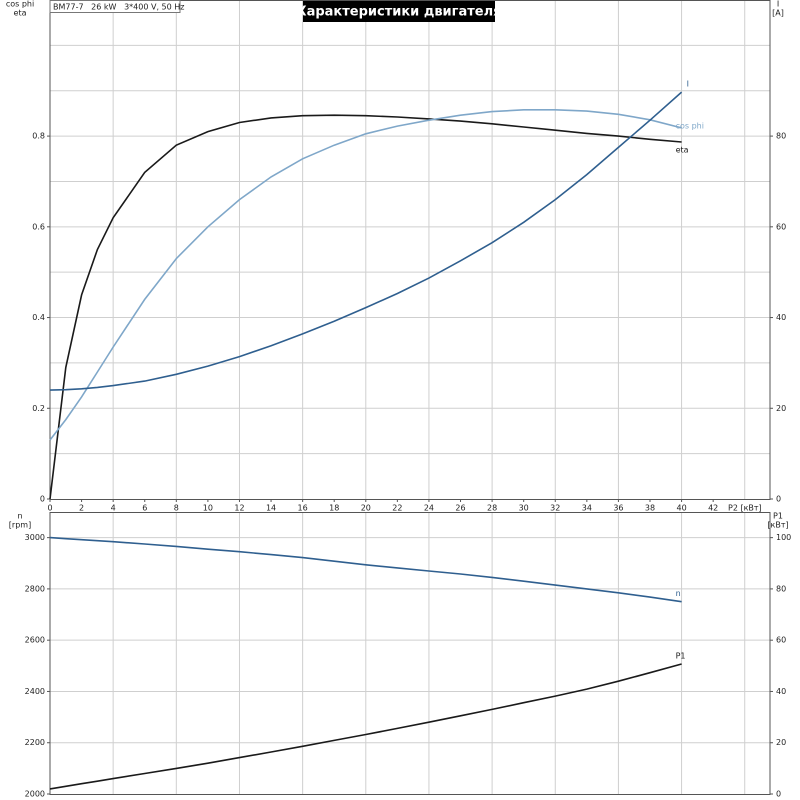 The width and height of the screenshot is (800, 800). Describe the element at coordinates (38, 226) in the screenshot. I see `y-tick-label: 0.6` at that location.